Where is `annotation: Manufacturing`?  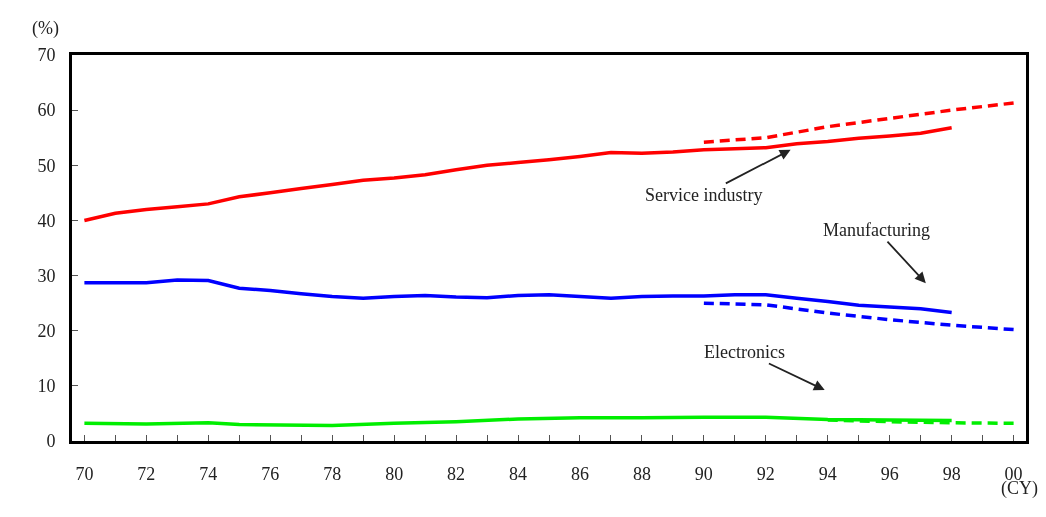
annotation: Manufacturing is located at coordinates (876, 230).